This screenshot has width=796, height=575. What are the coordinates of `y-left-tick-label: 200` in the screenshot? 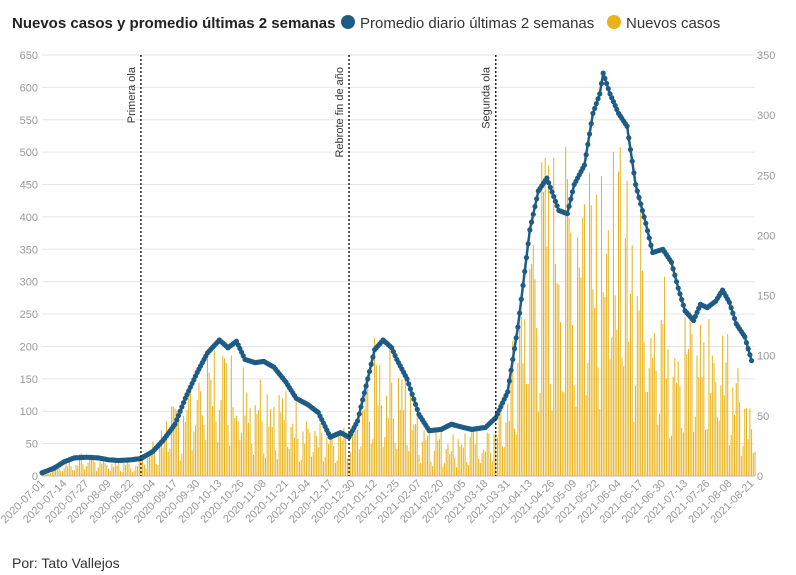 It's located at (29, 347).